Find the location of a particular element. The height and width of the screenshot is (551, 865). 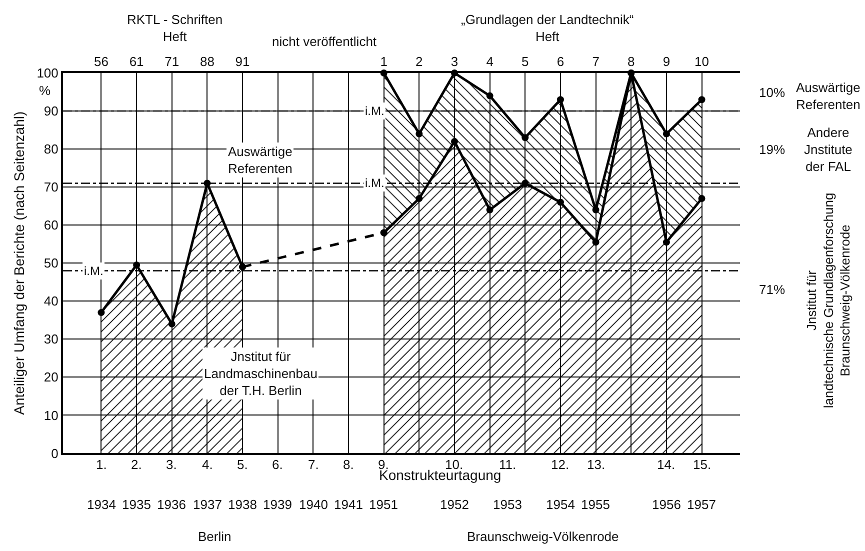

annotation: Auswärtige Referenten is located at coordinates (260, 160).